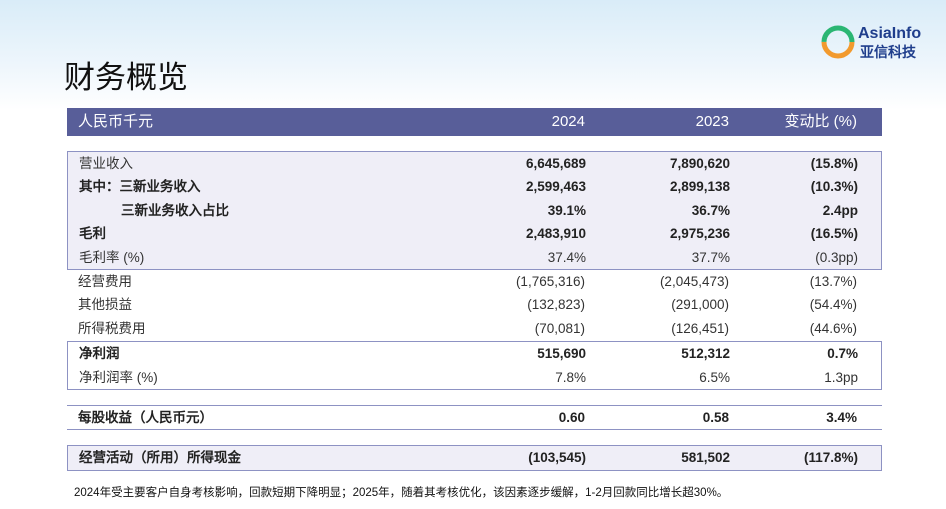 The width and height of the screenshot is (946, 509). I want to click on cell: 512,312, so click(705, 354).